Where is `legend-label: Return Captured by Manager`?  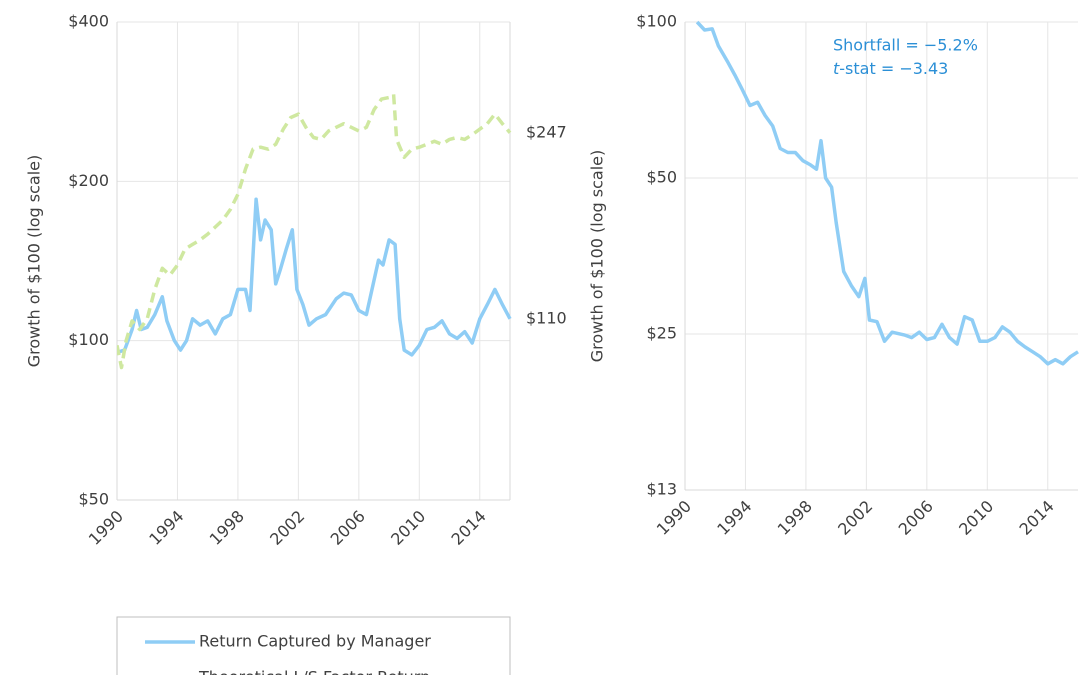
legend-label: Return Captured by Manager is located at coordinates (315, 641).